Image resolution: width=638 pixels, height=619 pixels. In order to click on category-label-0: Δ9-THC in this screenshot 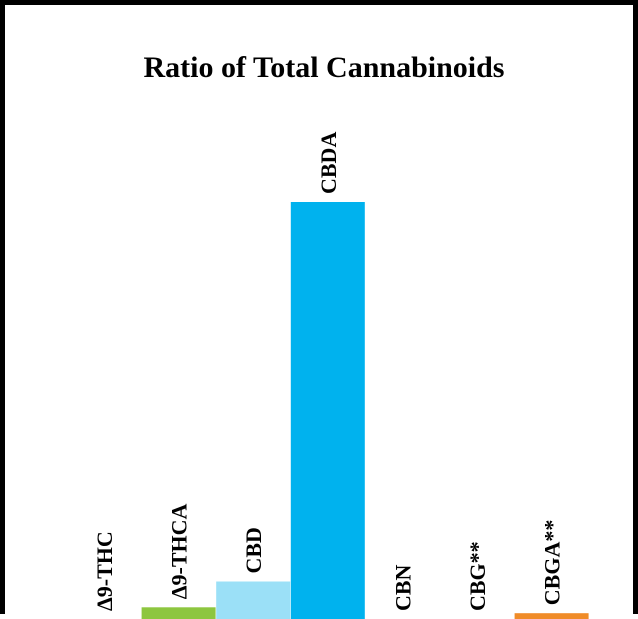, I will do `click(104, 571)`.